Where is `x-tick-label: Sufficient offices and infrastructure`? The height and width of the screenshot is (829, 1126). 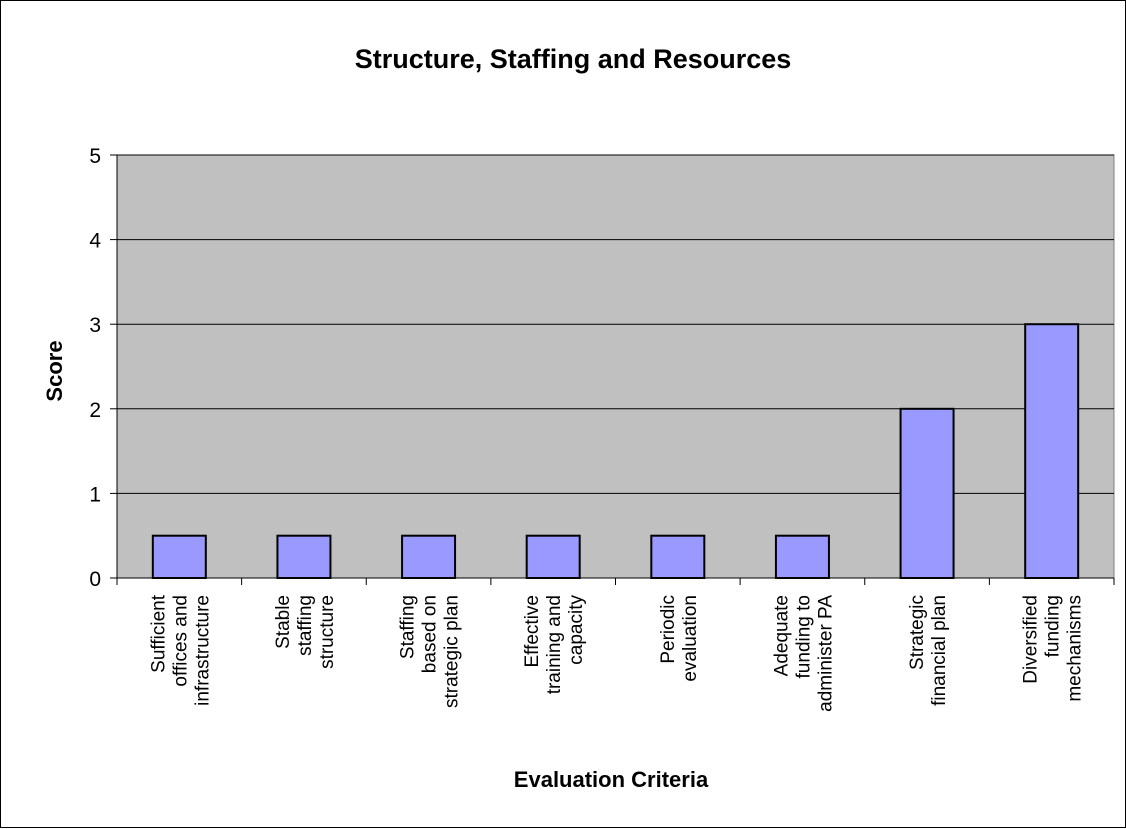 x-tick-label: Sufficient offices and infrastructure is located at coordinates (180, 650).